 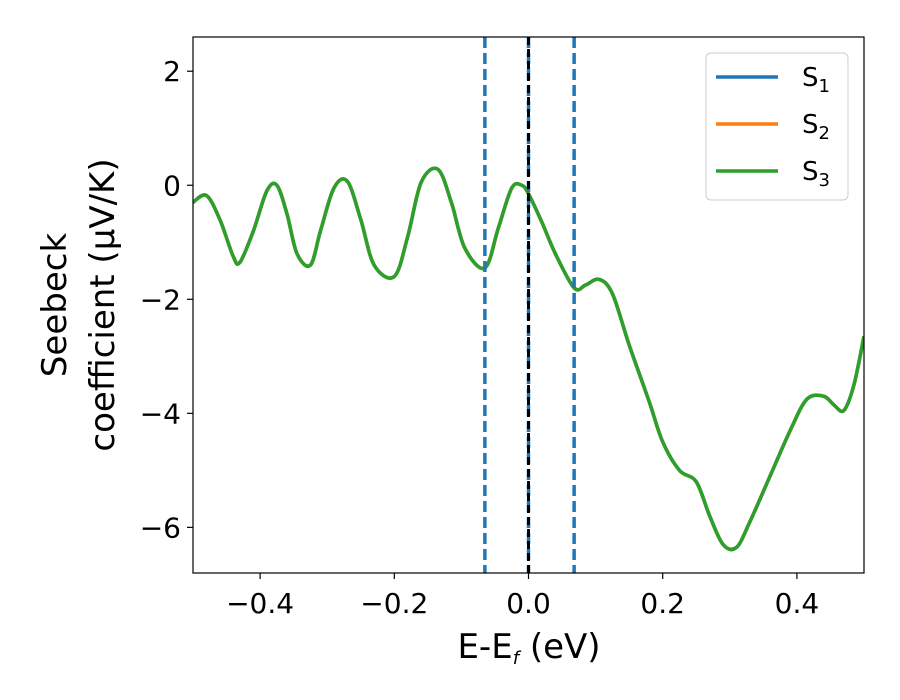 What do you see at coordinates (260, 603) in the screenshot?
I see `x-tick-label: −0.4` at bounding box center [260, 603].